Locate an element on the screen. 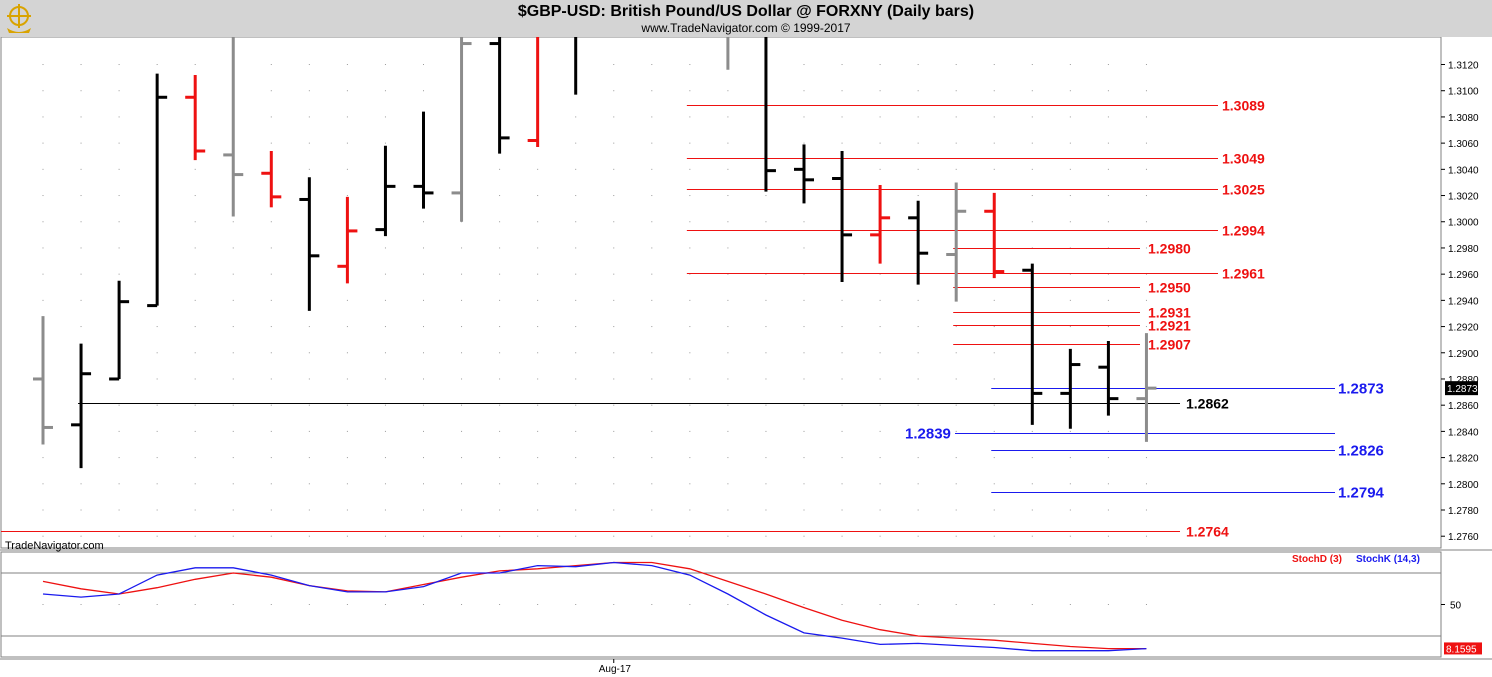 The height and width of the screenshot is (677, 1492). level-label: 1.2950 is located at coordinates (1169, 288).